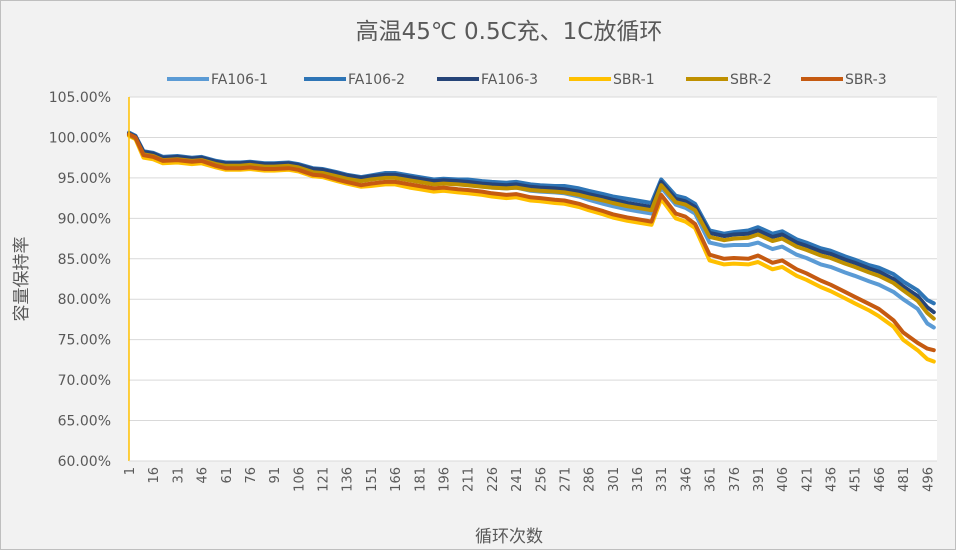  I want to click on x-tick-label: 421, so click(807, 479).